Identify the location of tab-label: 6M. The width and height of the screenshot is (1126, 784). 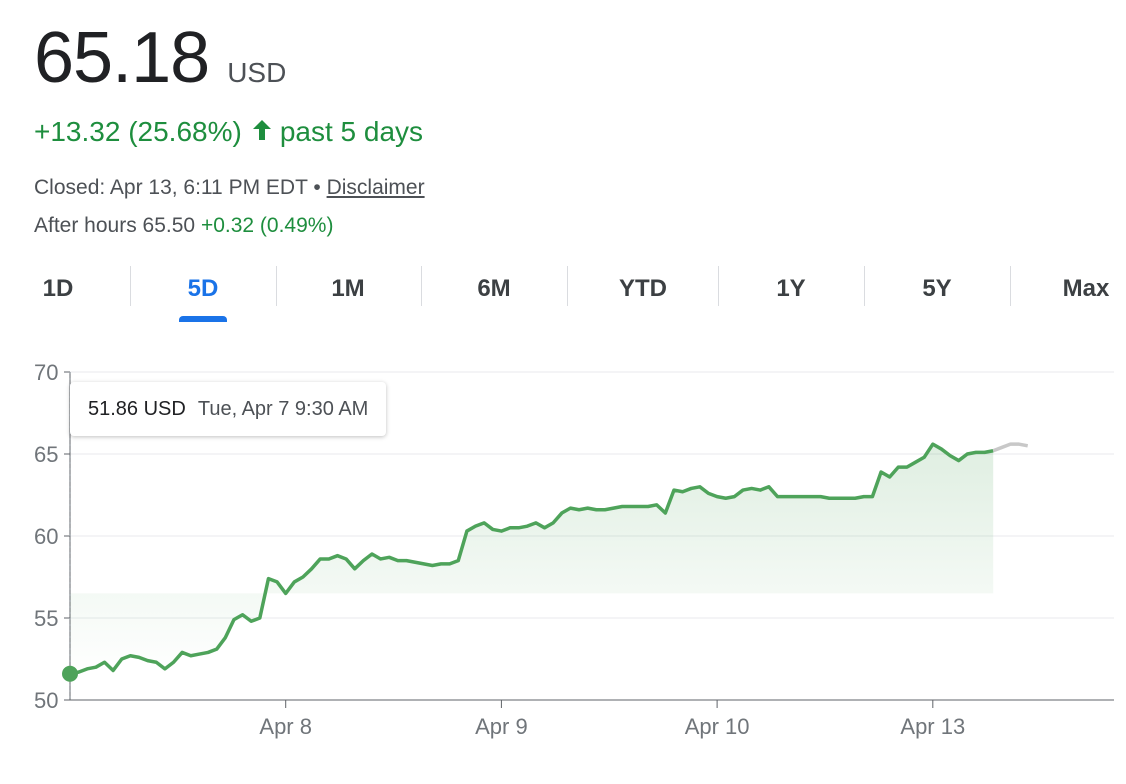
(494, 288).